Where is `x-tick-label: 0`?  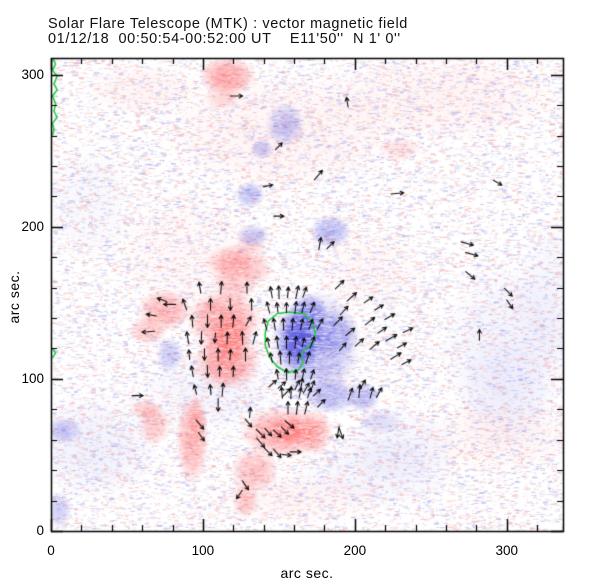 x-tick-label: 0 is located at coordinates (51, 550).